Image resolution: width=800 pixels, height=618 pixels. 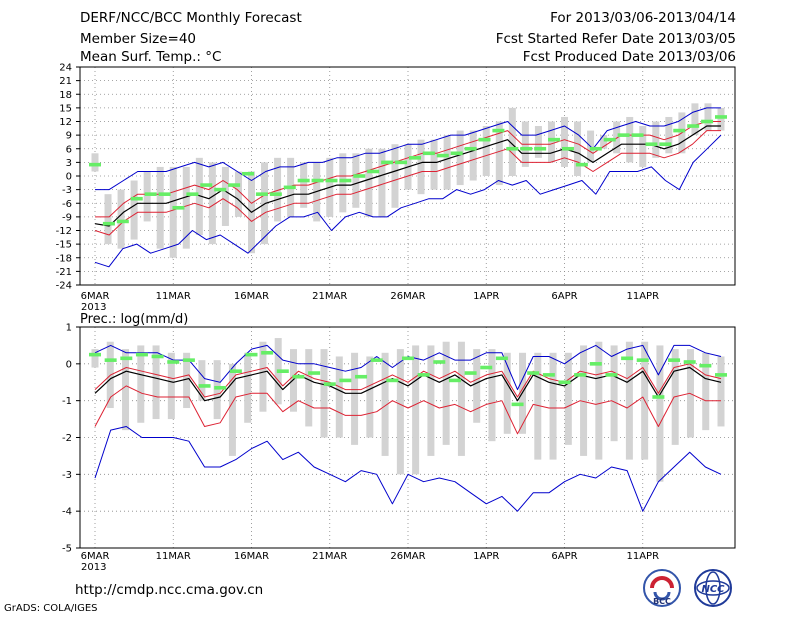 What do you see at coordinates (629, 57) in the screenshot?
I see `produced-date: Fcst Produced Date 2013/03/06` at bounding box center [629, 57].